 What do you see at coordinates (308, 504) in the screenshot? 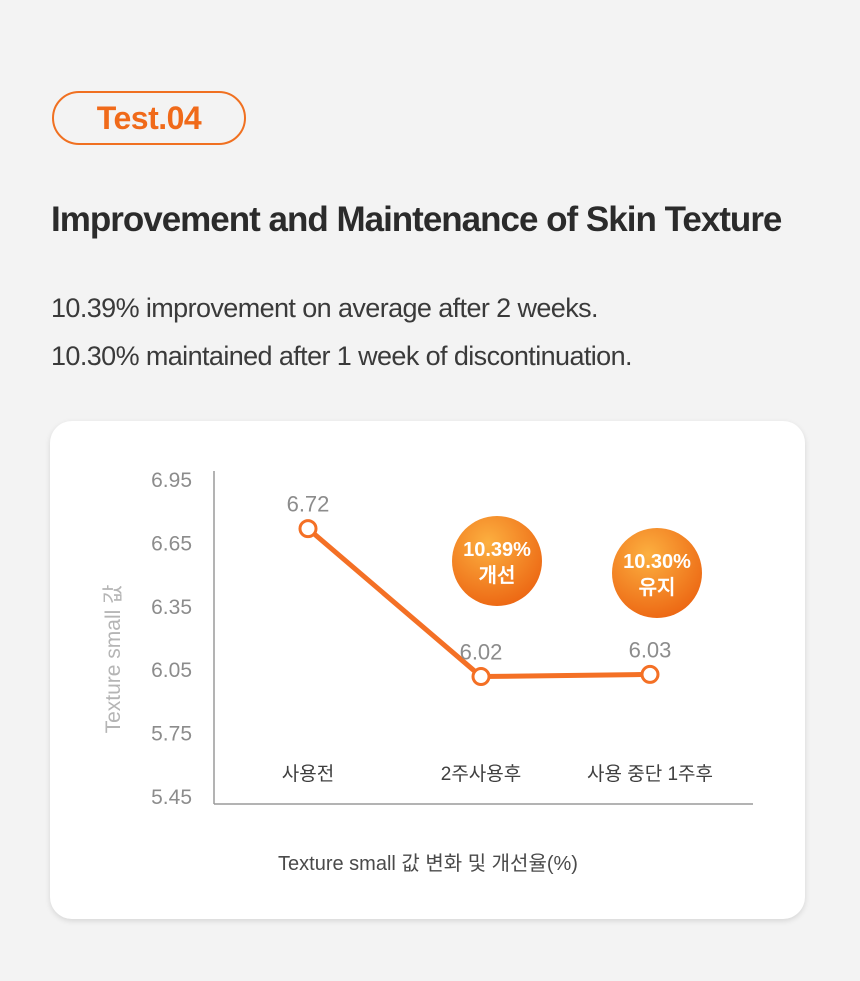
I see `data-label: 6.72` at bounding box center [308, 504].